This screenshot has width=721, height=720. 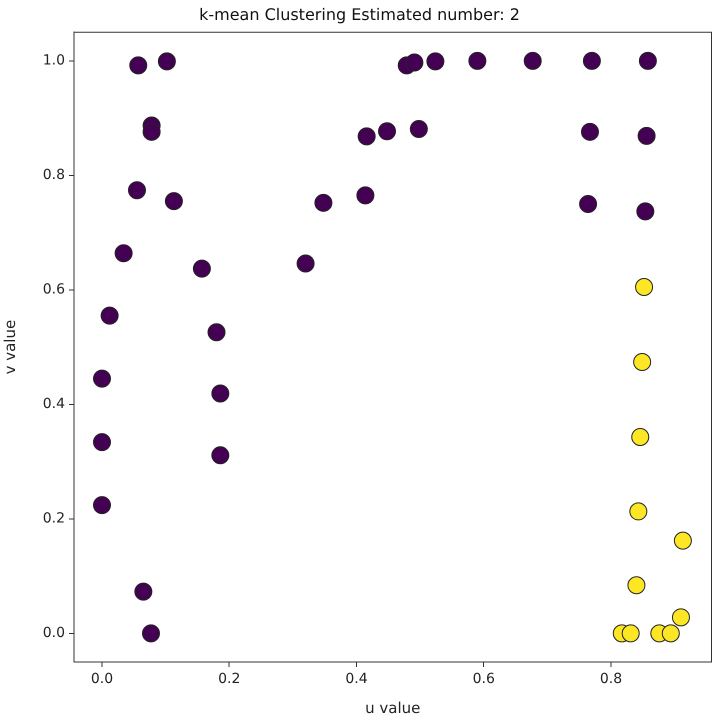 What do you see at coordinates (53, 174) in the screenshot?
I see `y-tick-label: 0.8` at bounding box center [53, 174].